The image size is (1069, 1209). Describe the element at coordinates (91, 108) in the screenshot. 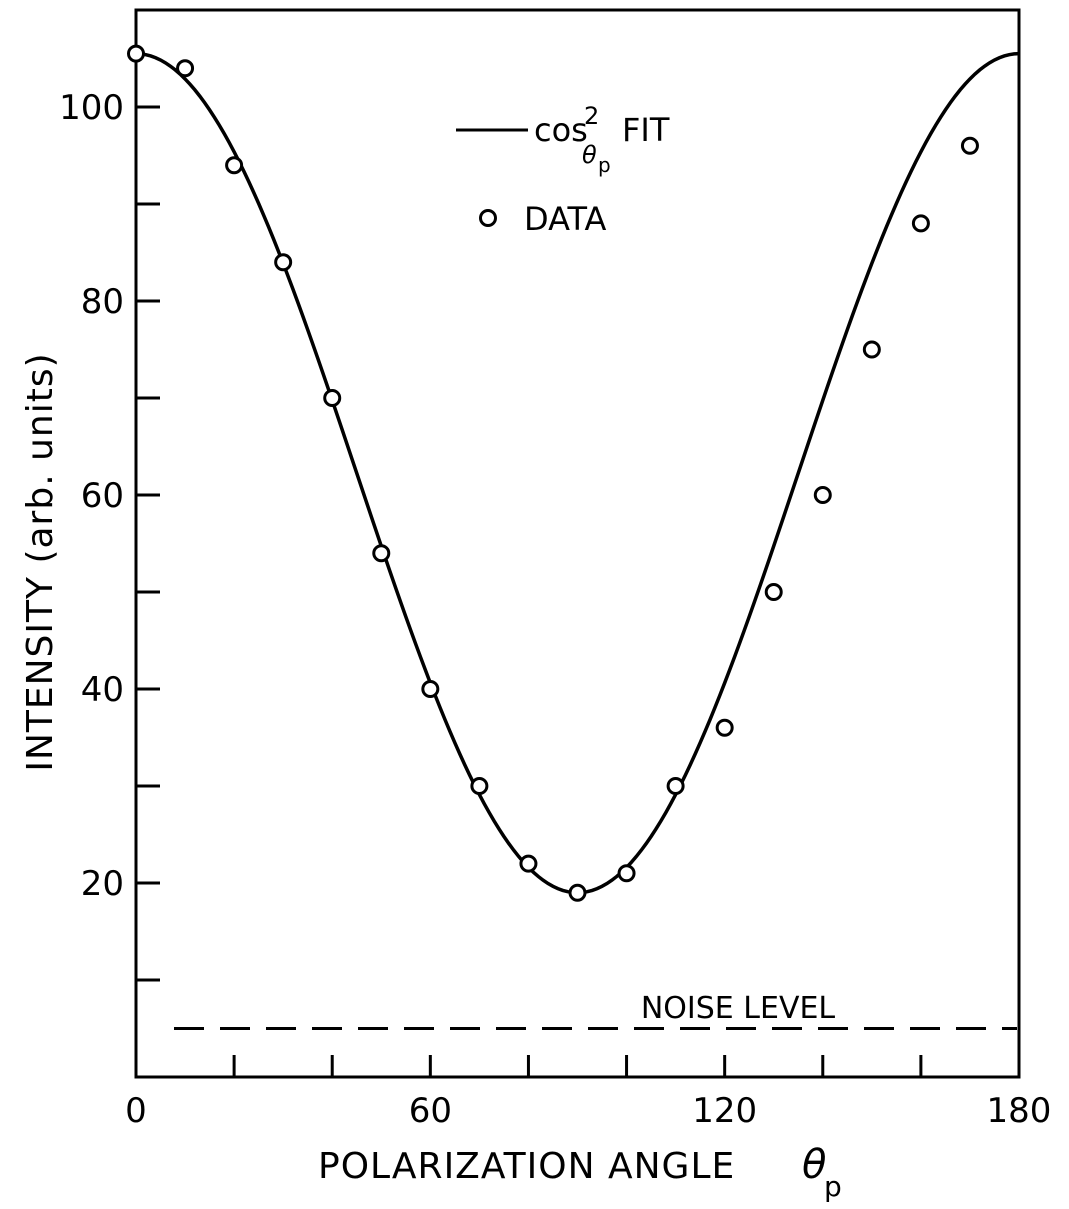

I see `y-tick-label: 100` at that location.